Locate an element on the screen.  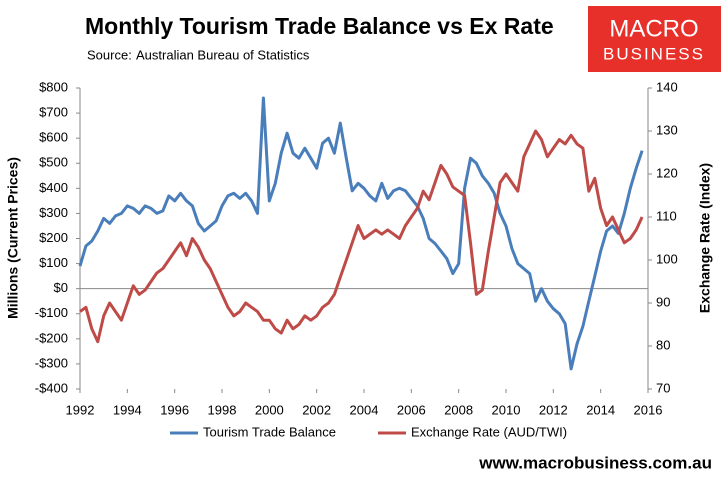
y2-tick-label: 110 is located at coordinates (666, 215).